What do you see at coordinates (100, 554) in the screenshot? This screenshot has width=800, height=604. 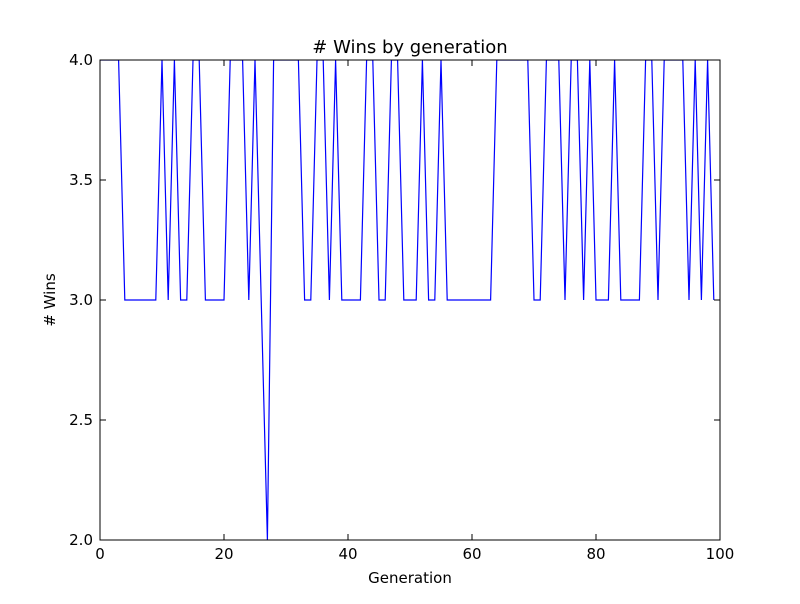 I see `x-tick-label: 0` at bounding box center [100, 554].